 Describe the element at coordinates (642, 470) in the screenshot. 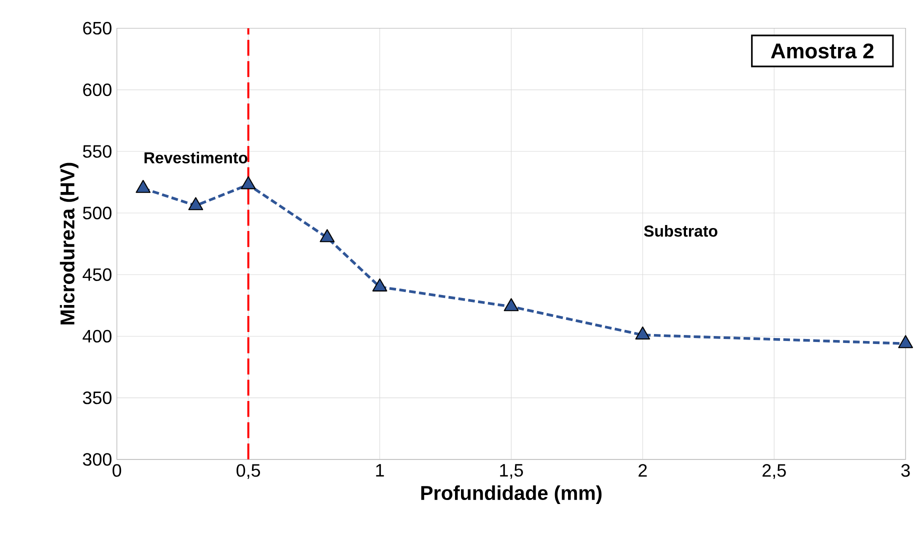

I see `x-tick-label: 2` at that location.